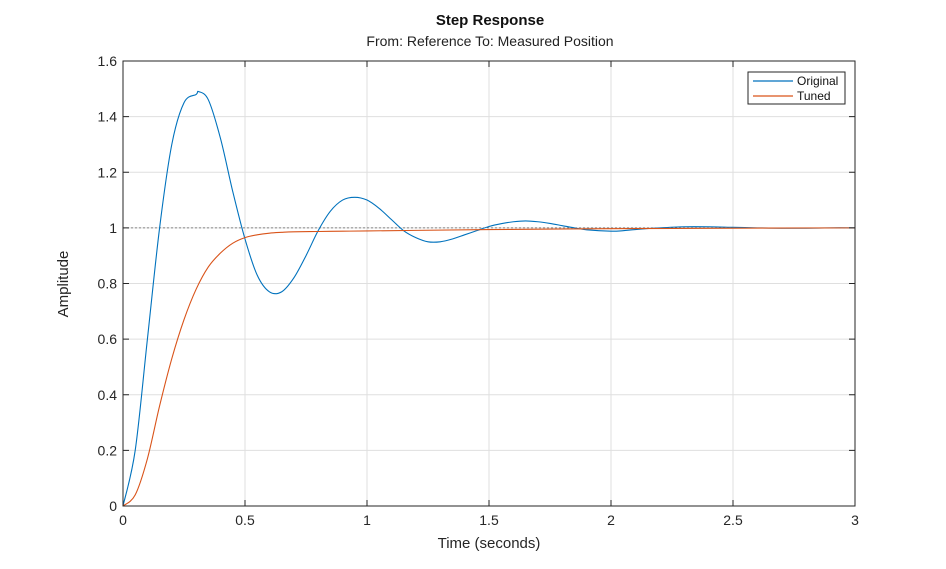 The image size is (946, 569). Describe the element at coordinates (108, 339) in the screenshot. I see `y-tick-label: 0.6` at that location.